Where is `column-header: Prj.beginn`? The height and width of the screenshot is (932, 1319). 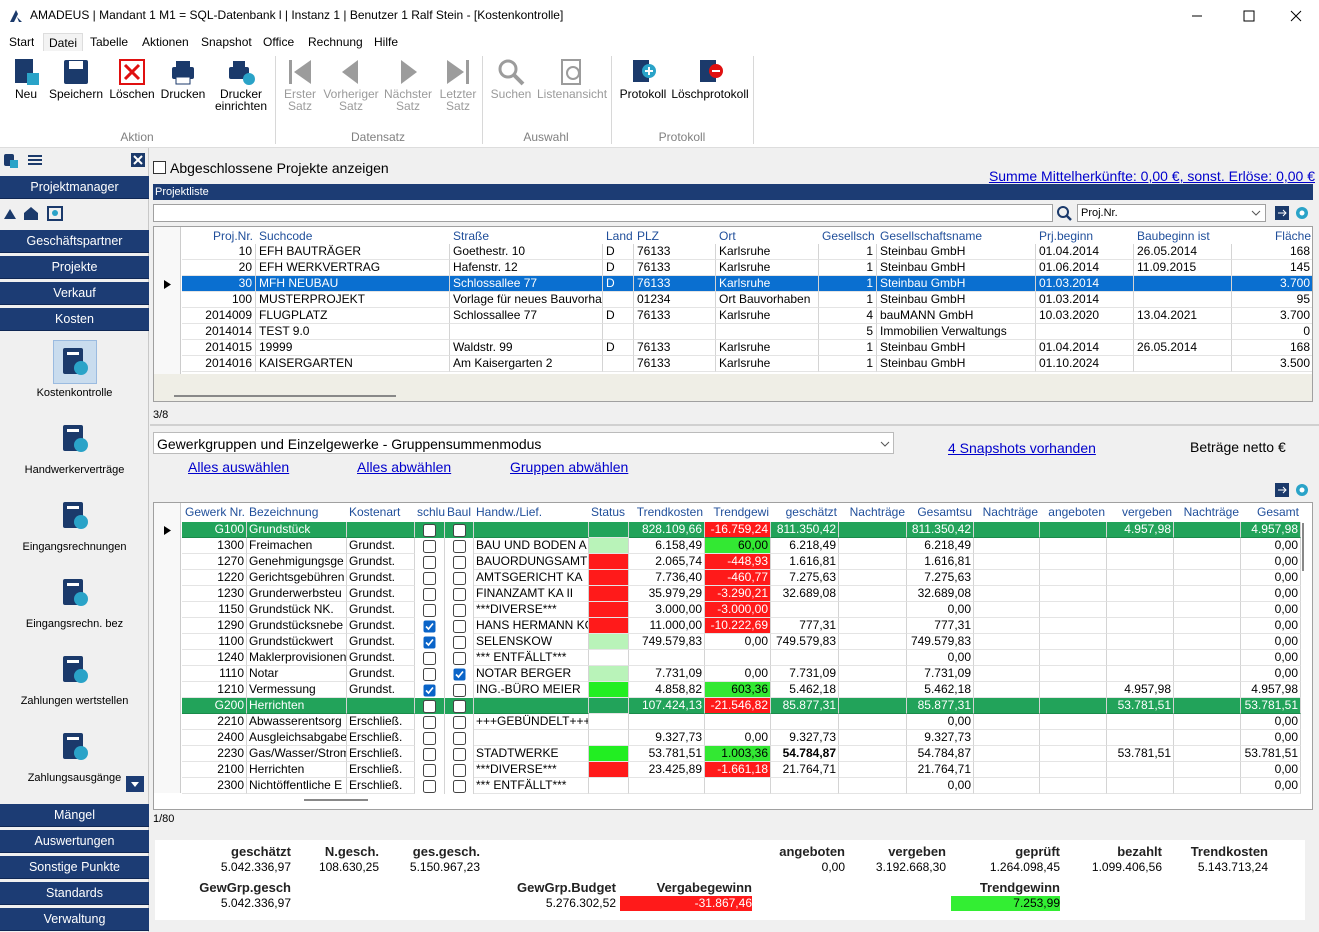
column-header: Prj.beginn is located at coordinates (1066, 236).